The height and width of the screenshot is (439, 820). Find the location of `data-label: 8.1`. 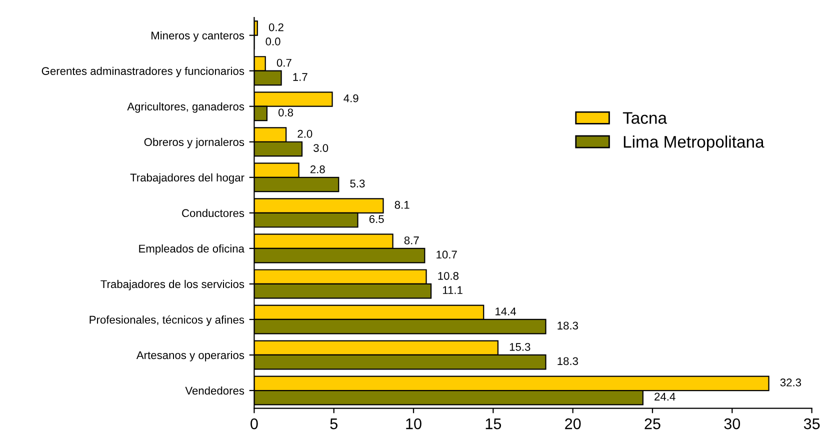

data-label: 8.1 is located at coordinates (402, 204).